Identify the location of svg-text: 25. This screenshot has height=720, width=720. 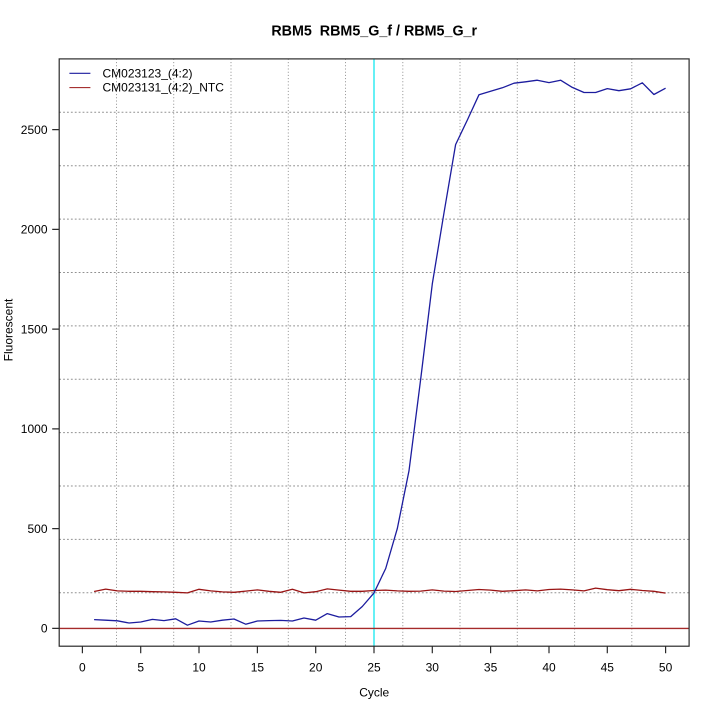
(374, 668).